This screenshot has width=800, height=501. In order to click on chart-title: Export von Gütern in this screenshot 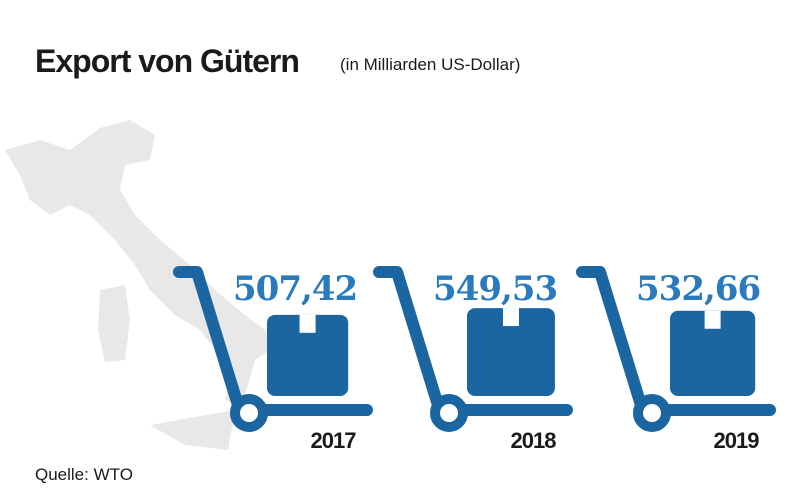, I will do `click(167, 61)`.